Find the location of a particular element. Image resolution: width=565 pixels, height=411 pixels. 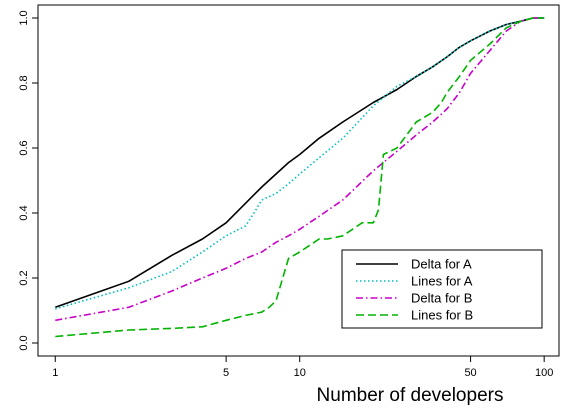

y-tick-label: 0.0 is located at coordinates (24, 342).